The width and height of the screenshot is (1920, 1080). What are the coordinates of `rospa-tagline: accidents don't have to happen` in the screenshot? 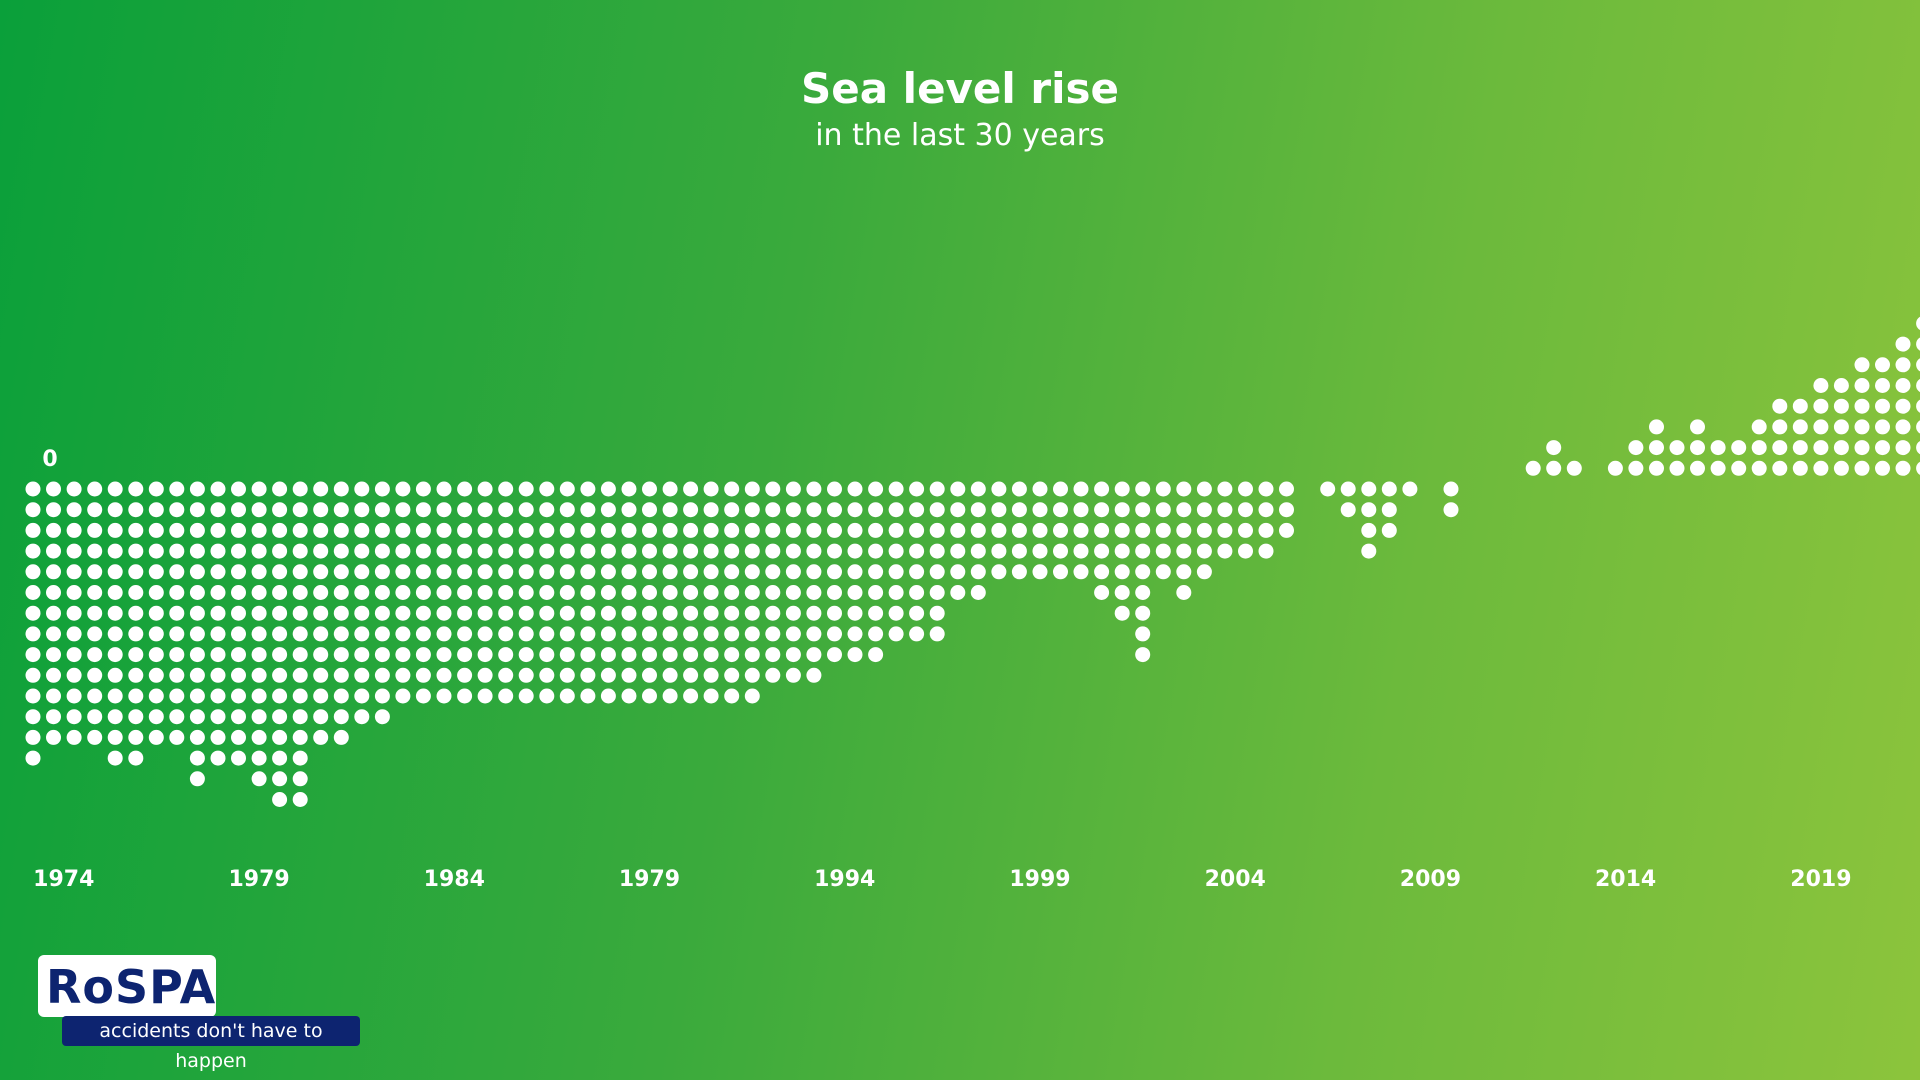 It's located at (211, 1044).